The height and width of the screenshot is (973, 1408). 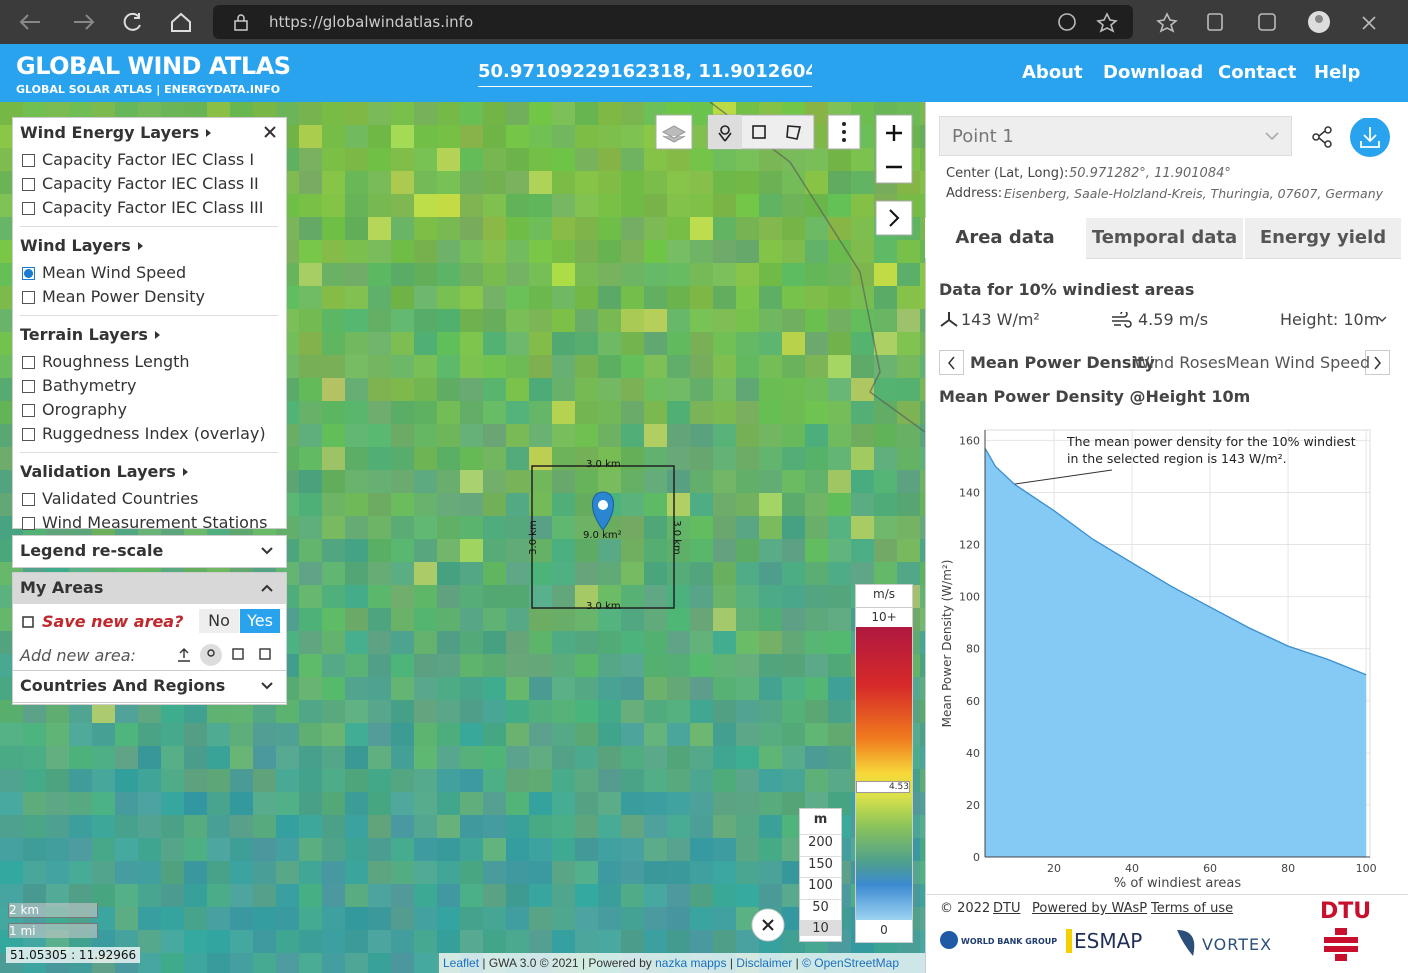 What do you see at coordinates (1346, 911) in the screenshot?
I see `logo: DTU` at bounding box center [1346, 911].